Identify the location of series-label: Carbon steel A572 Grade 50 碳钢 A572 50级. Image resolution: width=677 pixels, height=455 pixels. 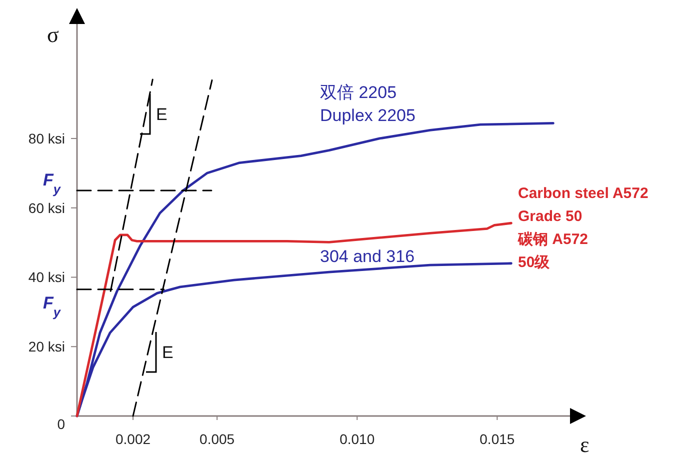
(582, 228).